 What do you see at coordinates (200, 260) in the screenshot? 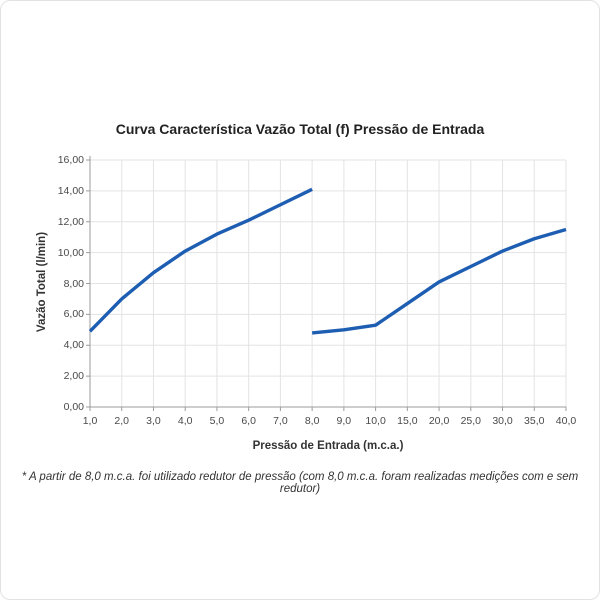
I see `data-line-segmento-1-ate-8-mca` at bounding box center [200, 260].